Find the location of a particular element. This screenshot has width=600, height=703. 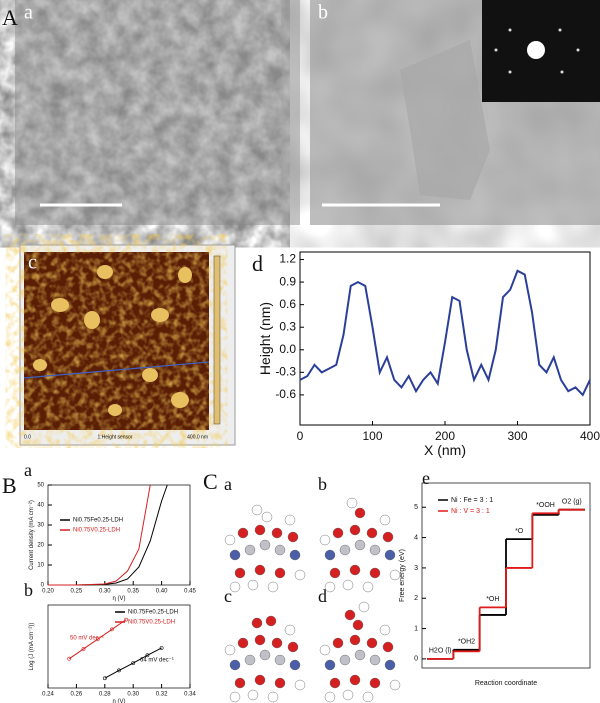

step-label: H2O (l) is located at coordinates (440, 651).